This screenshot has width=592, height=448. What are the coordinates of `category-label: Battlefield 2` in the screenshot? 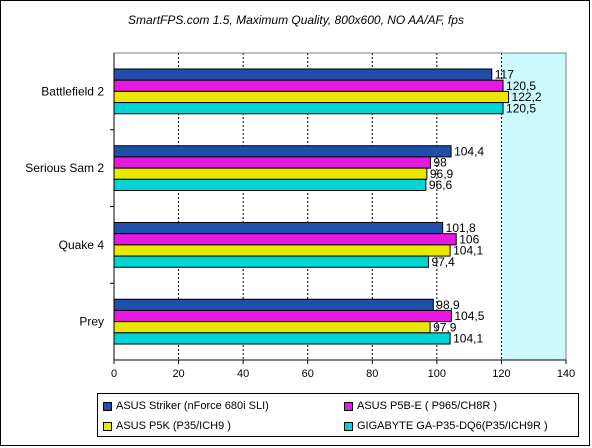 It's located at (72, 91).